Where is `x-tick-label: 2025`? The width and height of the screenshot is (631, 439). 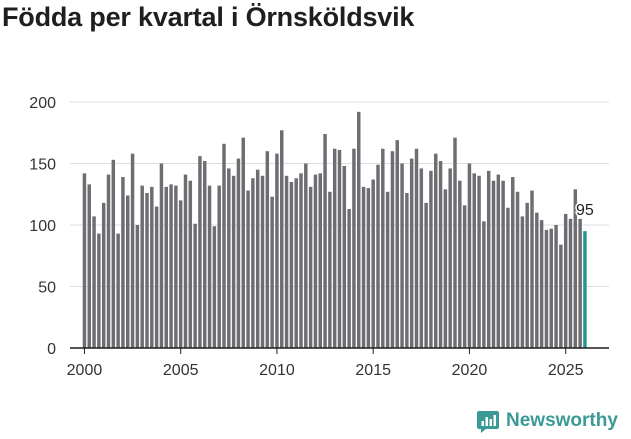
x-tick-label: 2025 is located at coordinates (566, 370).